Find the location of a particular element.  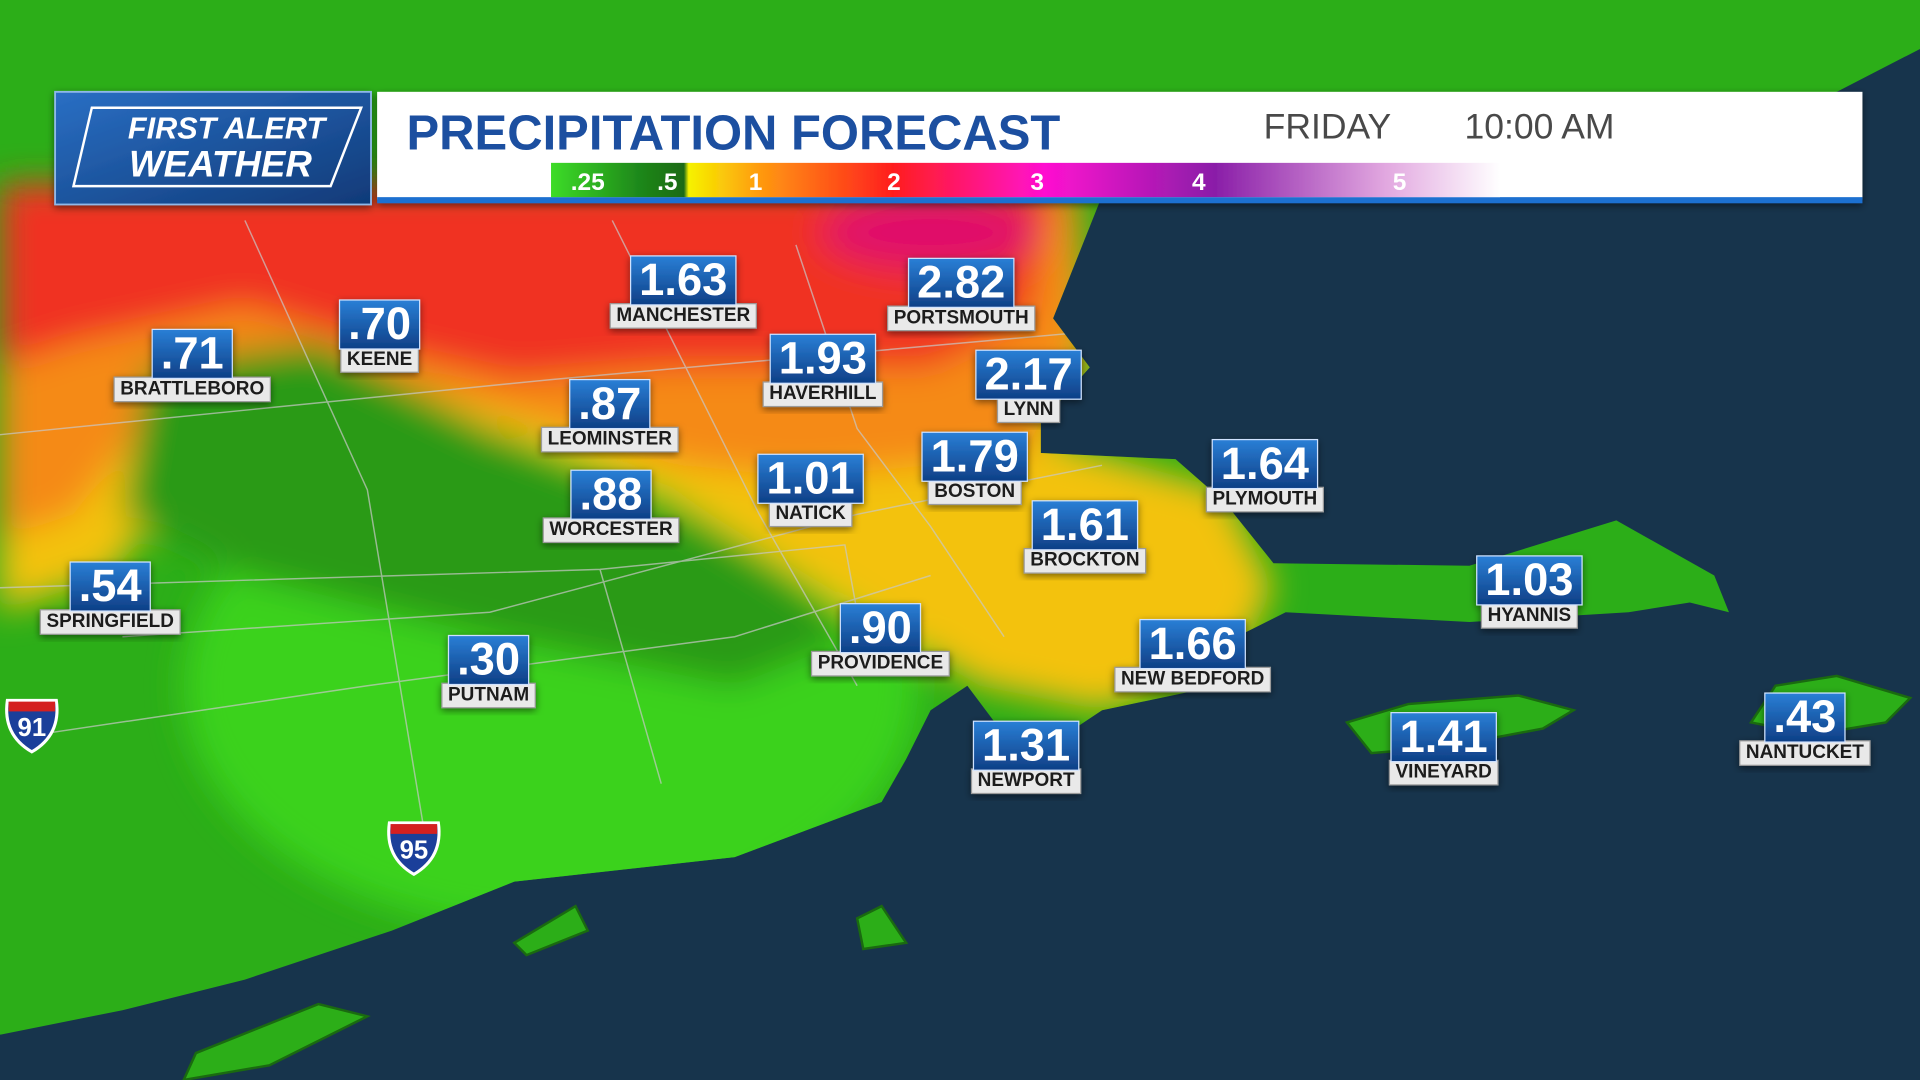

city-value: 1.63 is located at coordinates (683, 279).